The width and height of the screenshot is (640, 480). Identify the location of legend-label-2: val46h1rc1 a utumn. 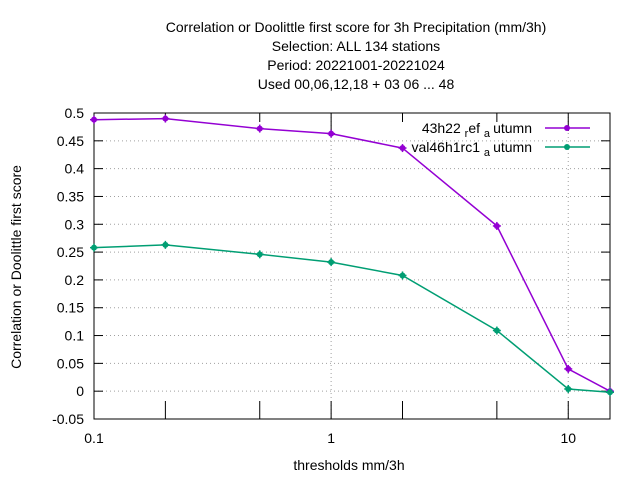
(472, 149).